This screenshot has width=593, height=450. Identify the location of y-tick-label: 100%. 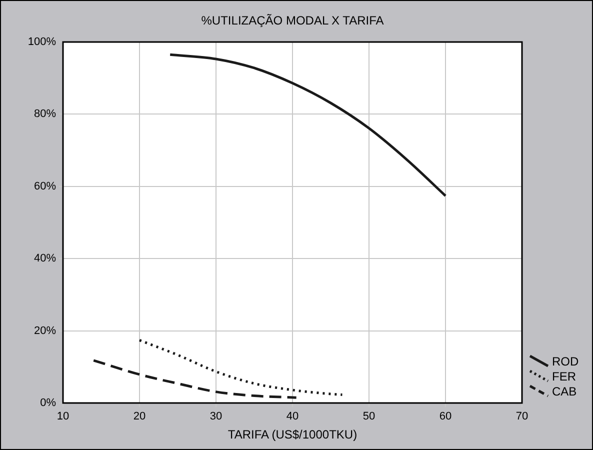
(42, 42).